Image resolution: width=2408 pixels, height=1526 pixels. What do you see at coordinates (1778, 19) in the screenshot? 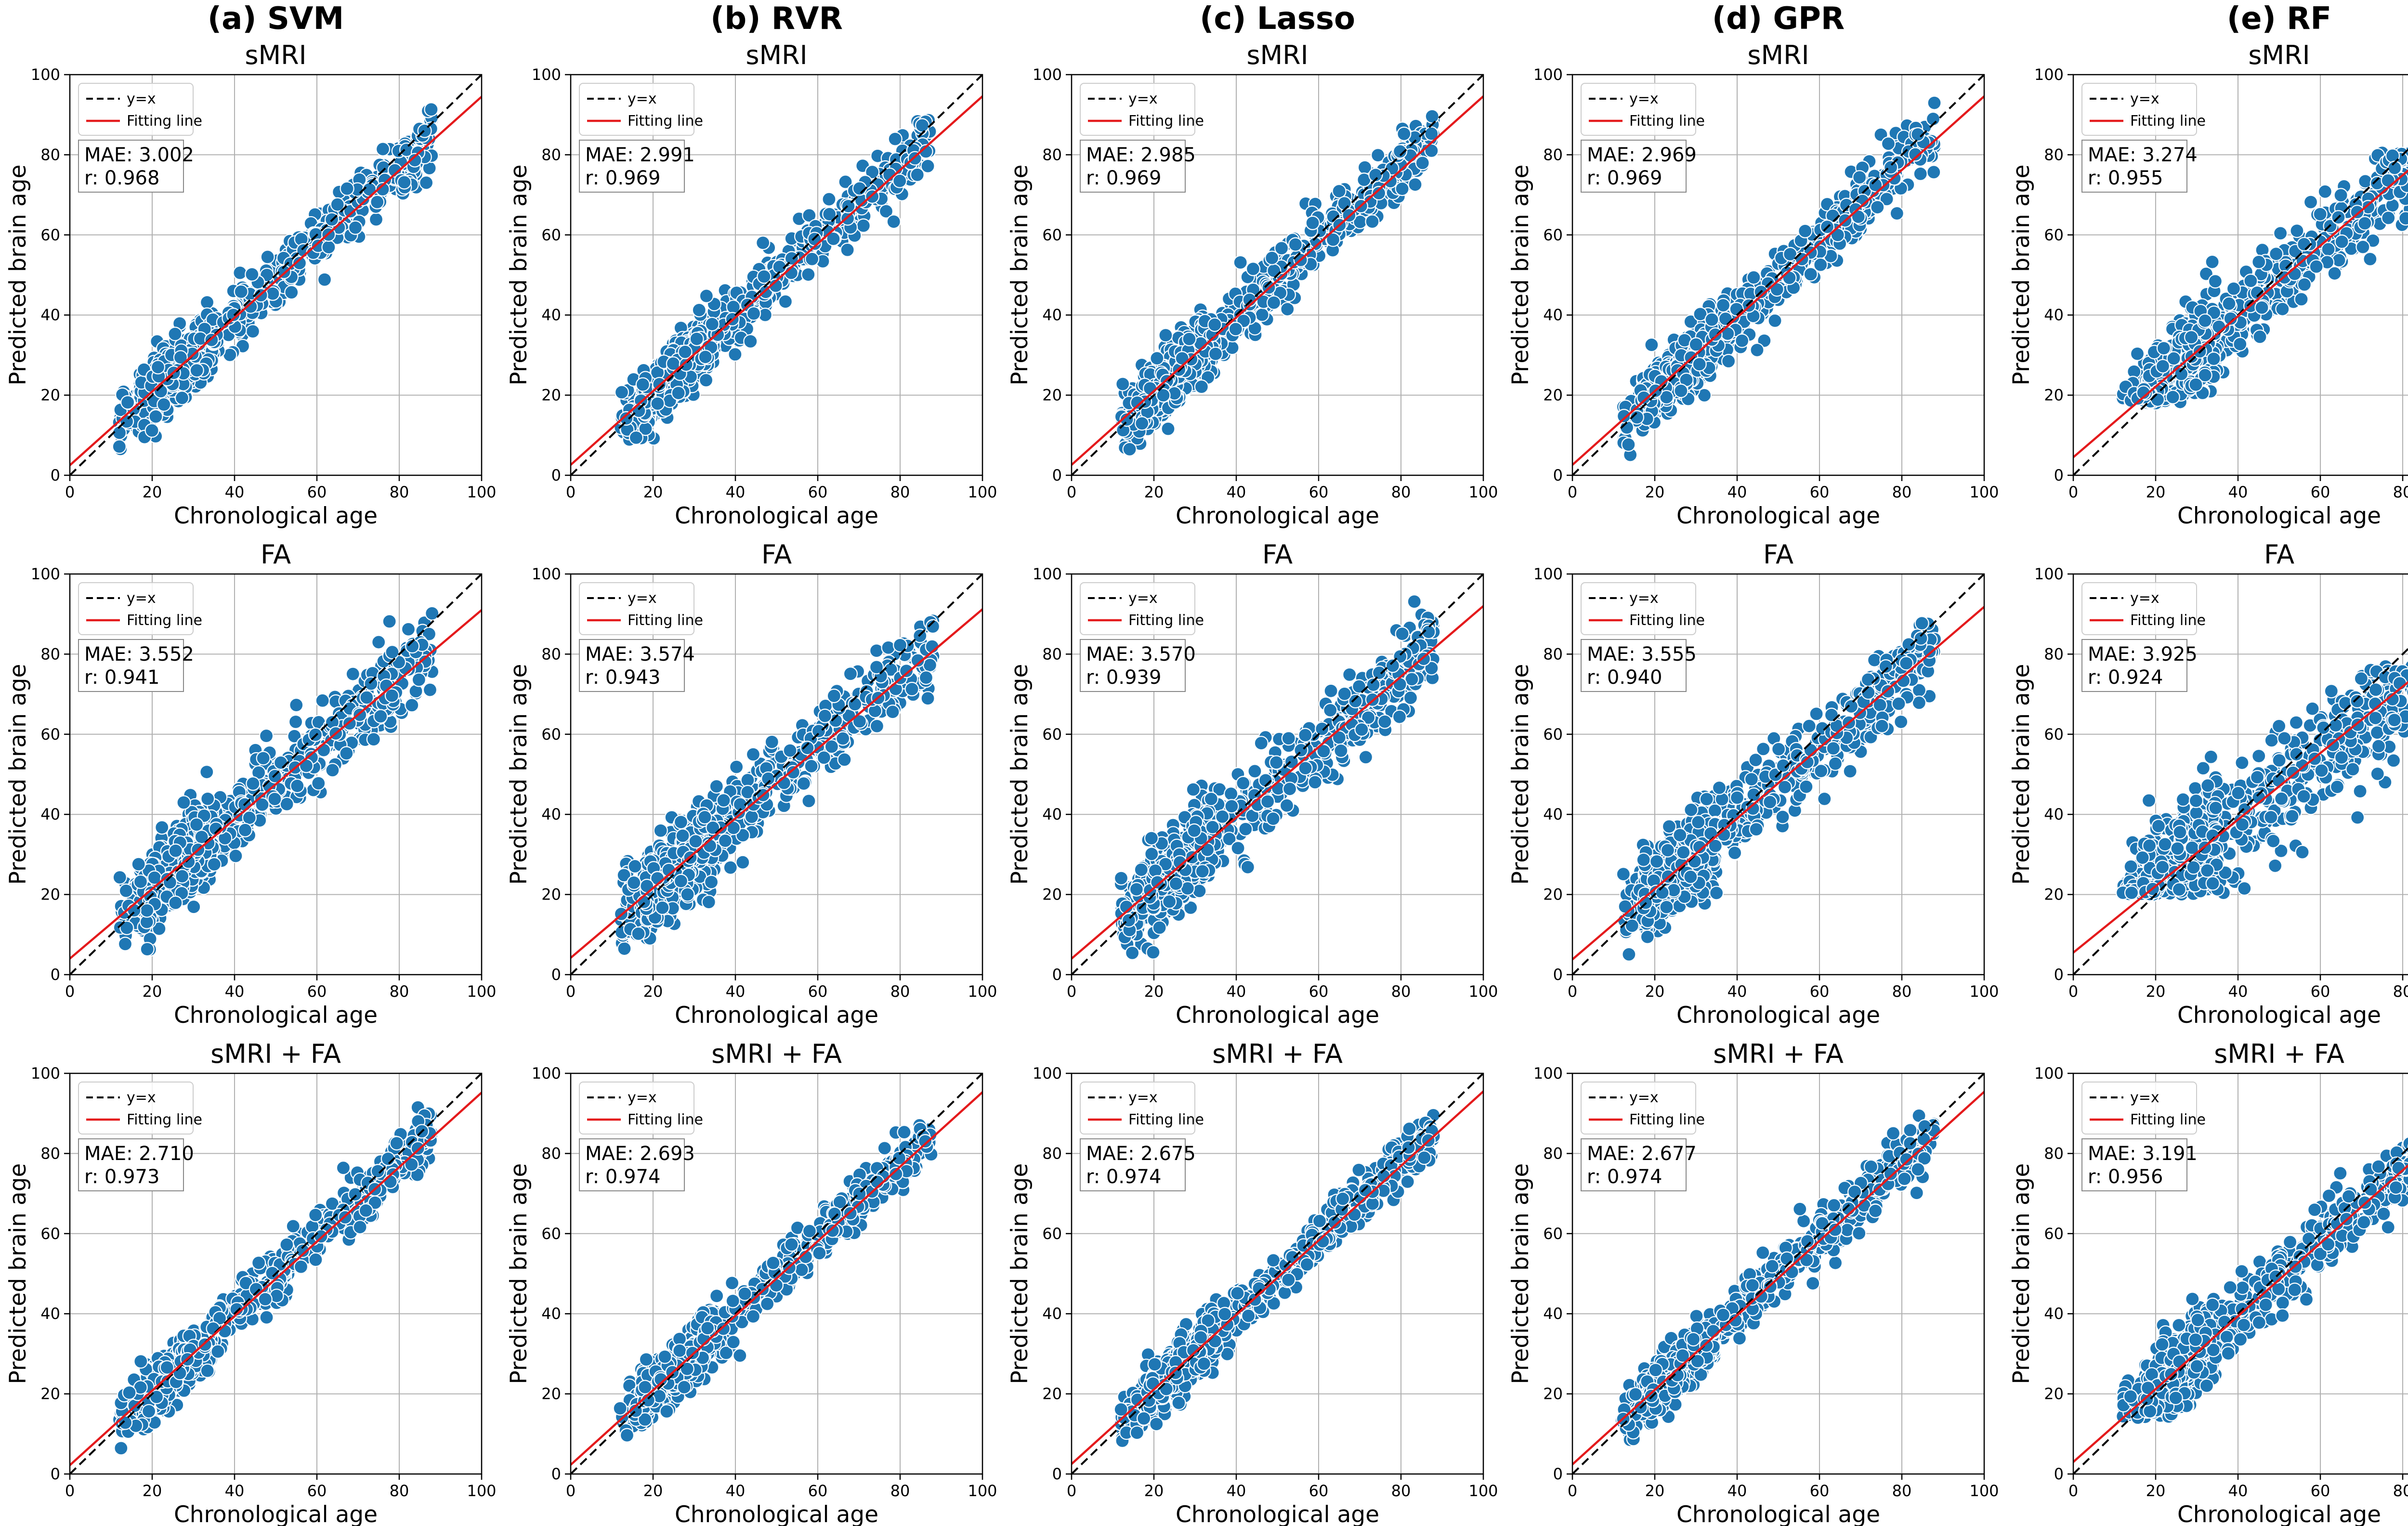
I see `column-header-3: (d) GPR` at bounding box center [1778, 19].